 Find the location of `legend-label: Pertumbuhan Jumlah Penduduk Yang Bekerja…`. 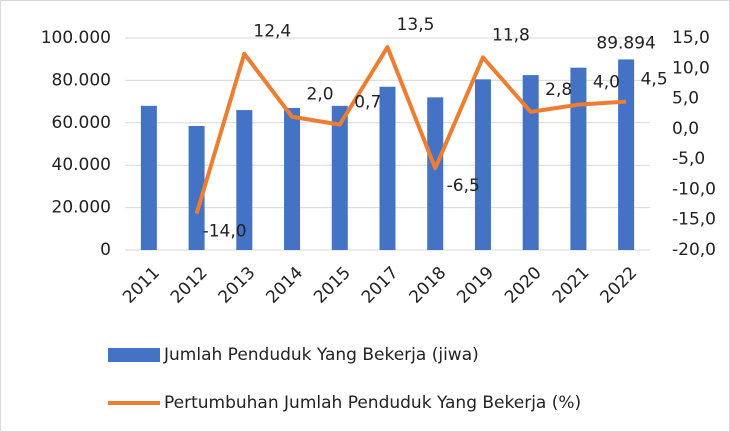

legend-label: Pertumbuhan Jumlah Penduduk Yang Bekerja… is located at coordinates (372, 403).